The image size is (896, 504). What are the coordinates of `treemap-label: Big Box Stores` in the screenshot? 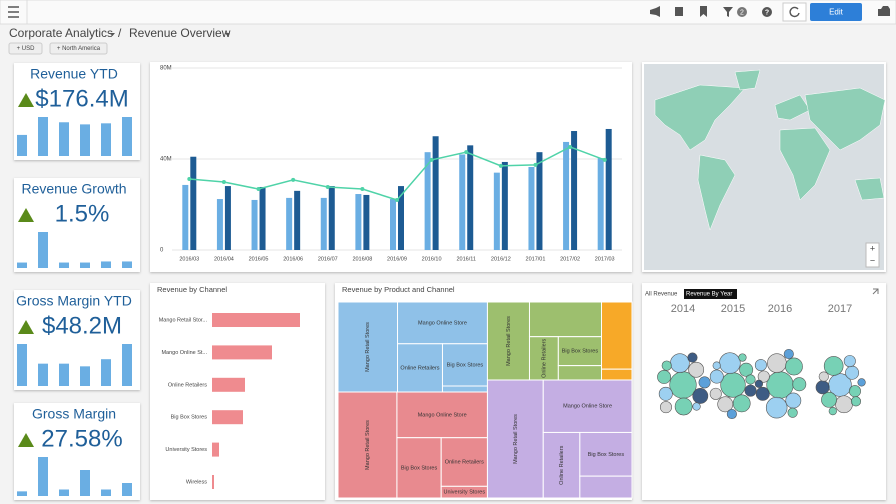 It's located at (606, 455).